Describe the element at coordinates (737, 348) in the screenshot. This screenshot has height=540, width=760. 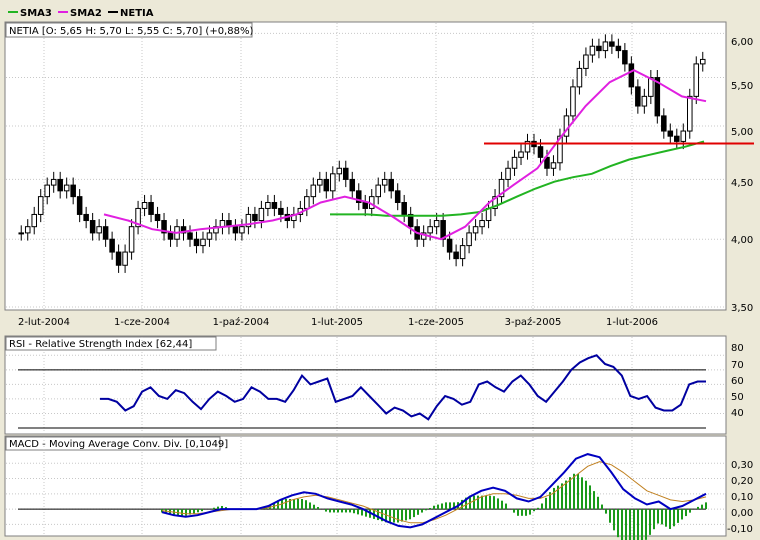
I see `rsi-tick-label: 80` at that location.